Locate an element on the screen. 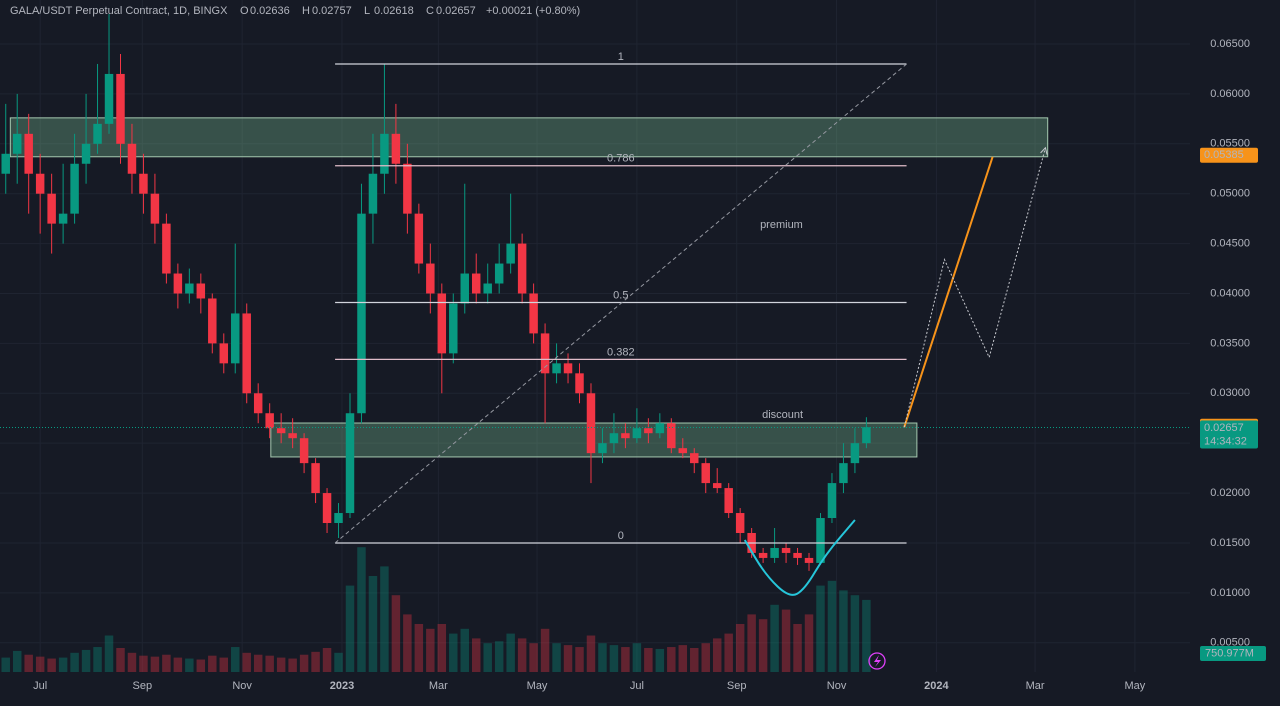  fib-label: 0 is located at coordinates (621, 536).